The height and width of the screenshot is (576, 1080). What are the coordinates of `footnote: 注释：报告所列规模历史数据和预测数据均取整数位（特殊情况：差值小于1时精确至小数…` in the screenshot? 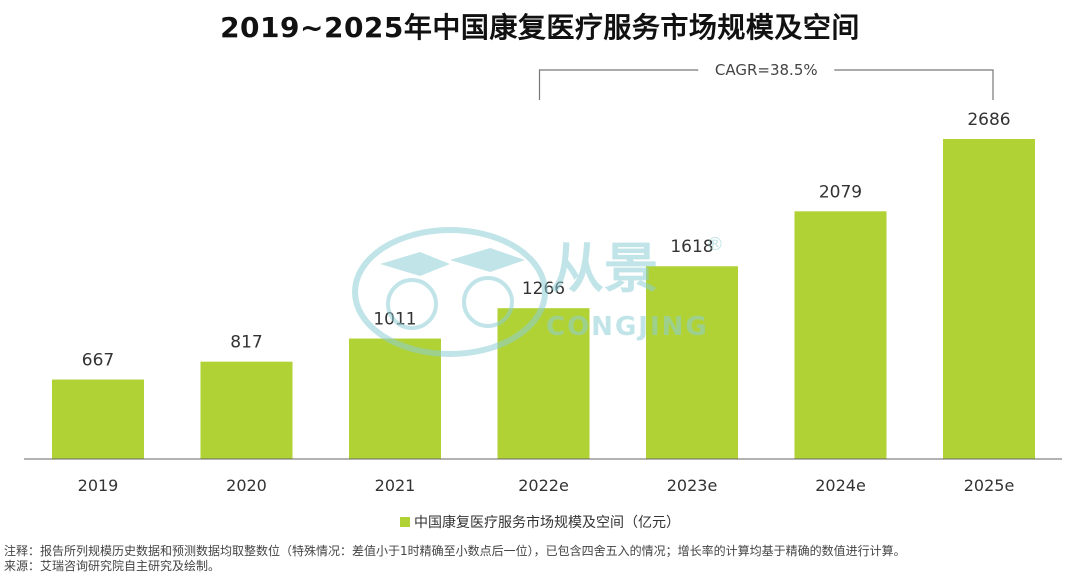 It's located at (455, 559).